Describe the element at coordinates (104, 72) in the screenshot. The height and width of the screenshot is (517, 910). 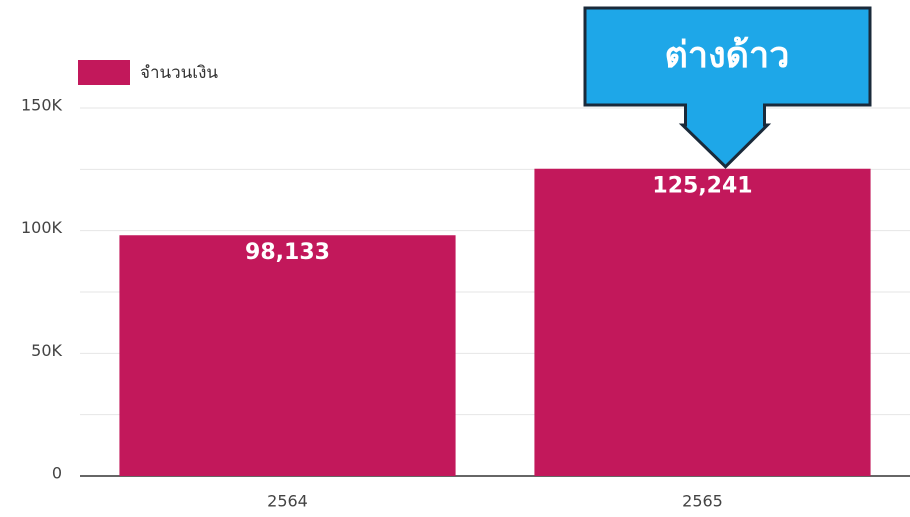
I see `legend-swatch` at that location.